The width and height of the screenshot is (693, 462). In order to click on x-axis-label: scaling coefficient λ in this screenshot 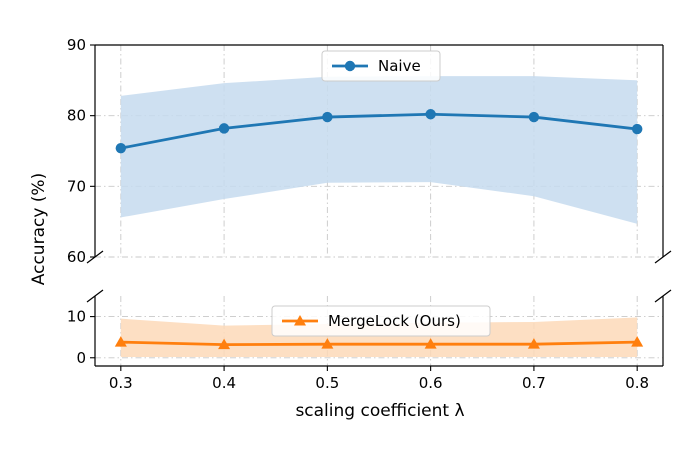, I will do `click(379, 411)`.